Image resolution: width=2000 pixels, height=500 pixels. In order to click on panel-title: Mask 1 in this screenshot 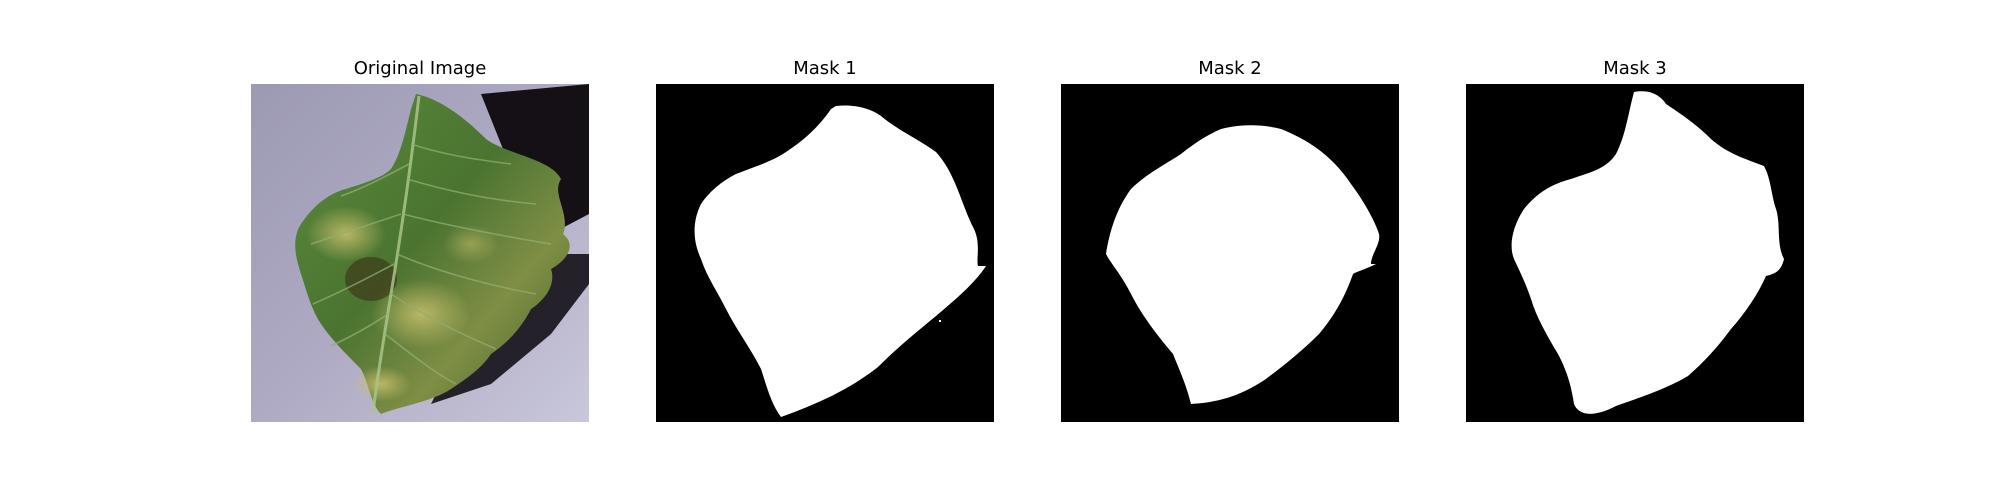, I will do `click(825, 68)`.